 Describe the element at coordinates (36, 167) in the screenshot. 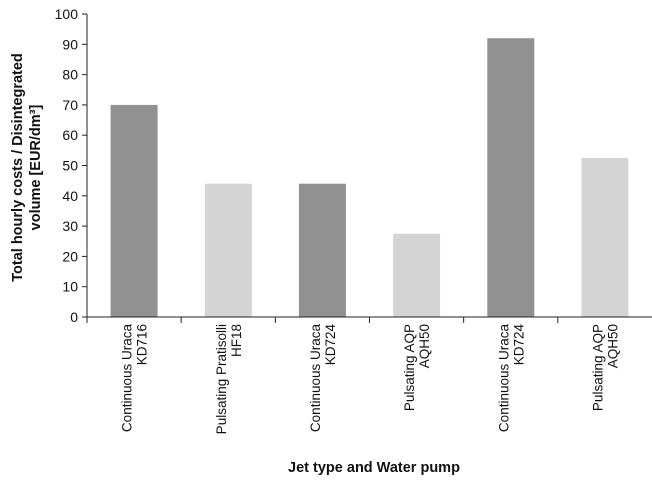

I see `y-axis-title-line: volume [EUR/dm³]` at that location.